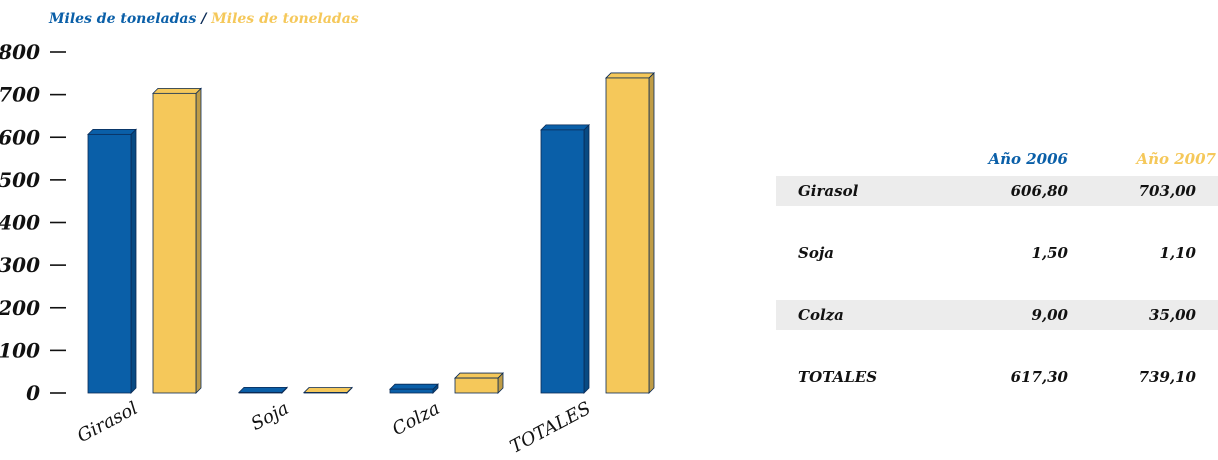 The image size is (1218, 460). I want to click on table-header-row: Año 2006 Año 2007, so click(997, 159).